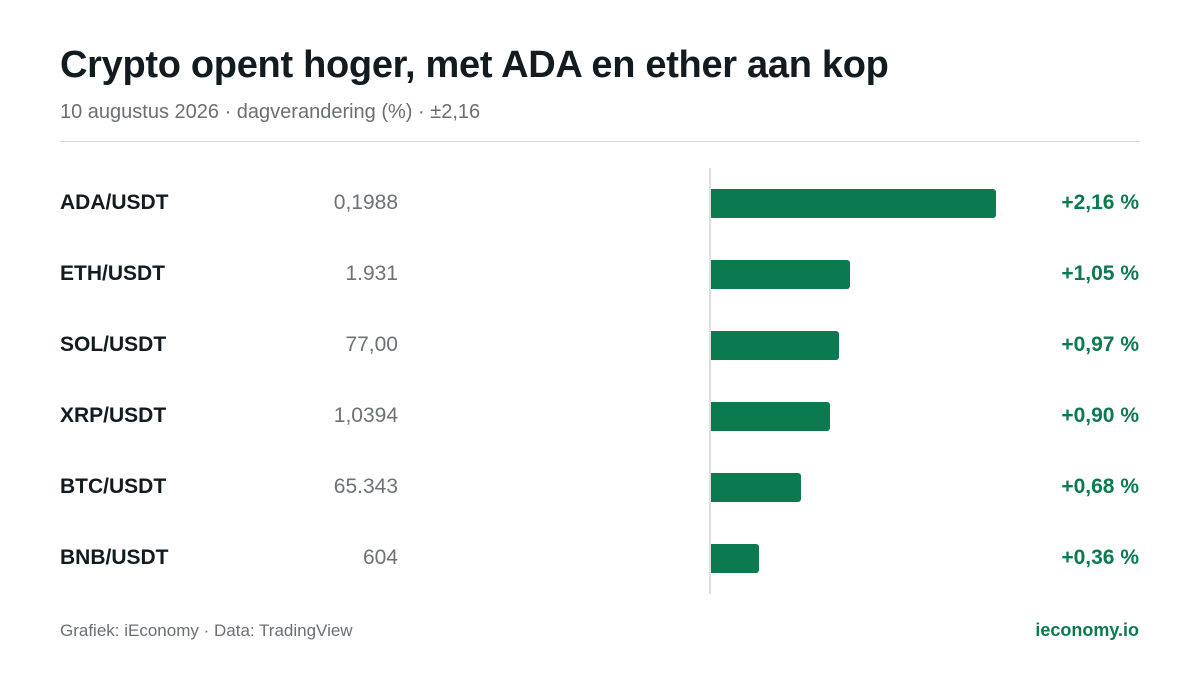  I want to click on change-label: +1,05 %, so click(1100, 273).